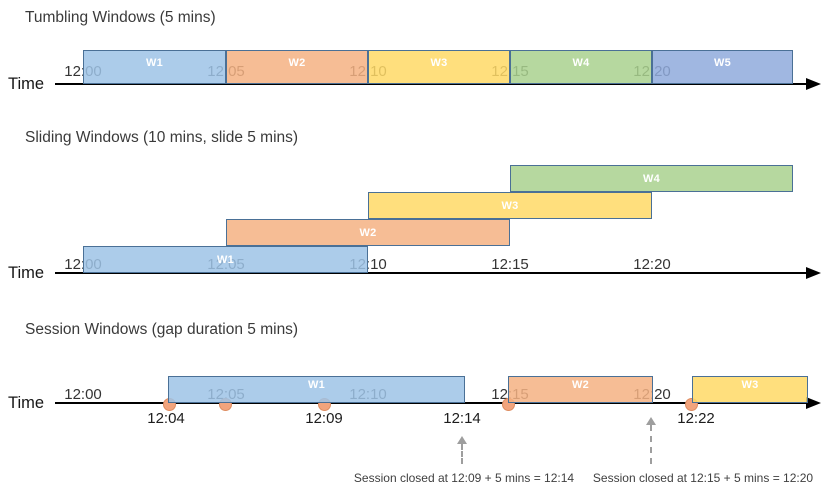  I want to click on tick-label: 12:20, so click(652, 264).